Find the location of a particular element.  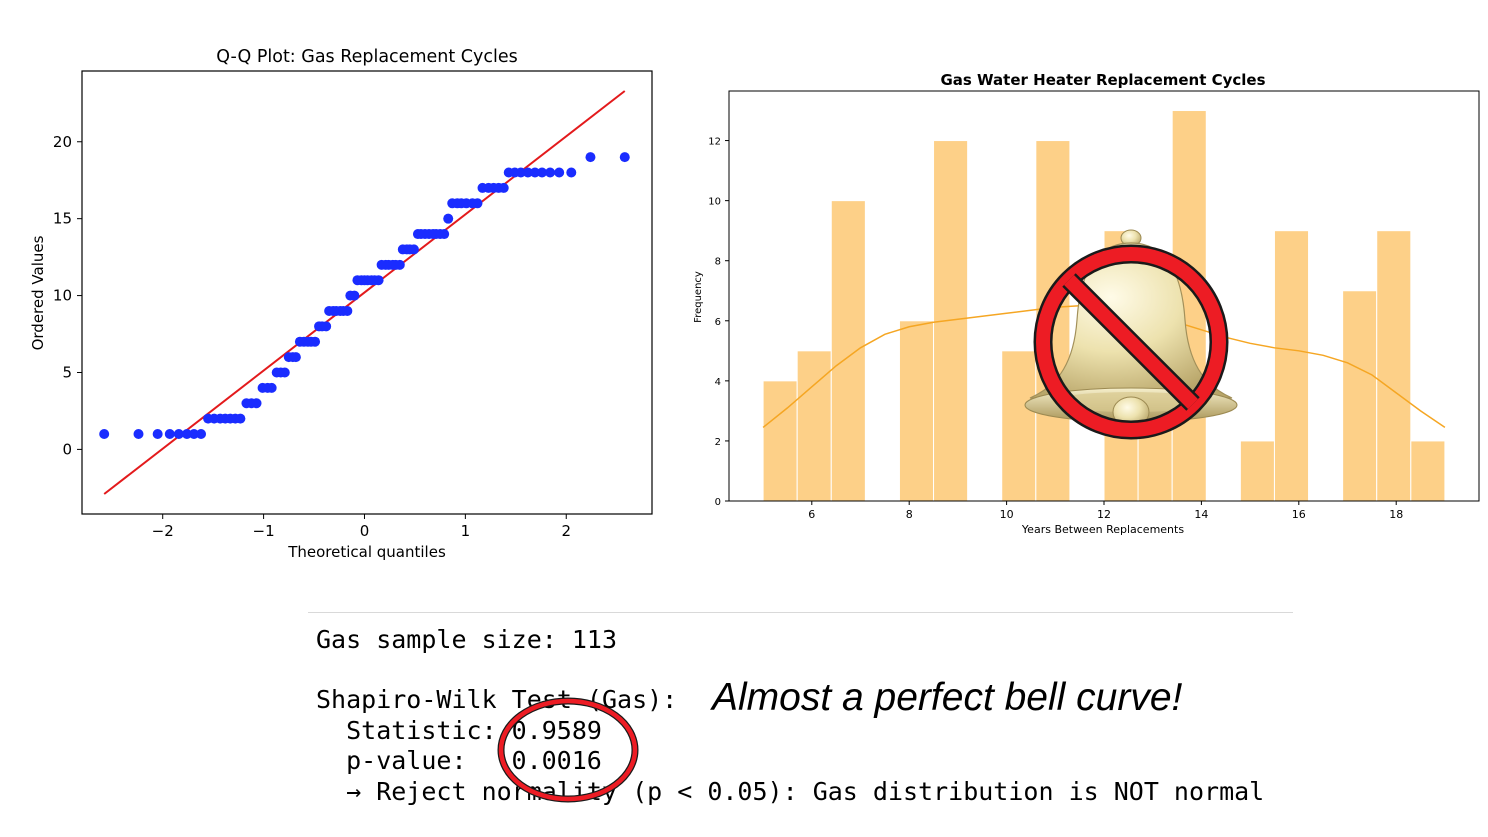

qq-x-axis: −2 −1 0 1 2 is located at coordinates (361, 527).